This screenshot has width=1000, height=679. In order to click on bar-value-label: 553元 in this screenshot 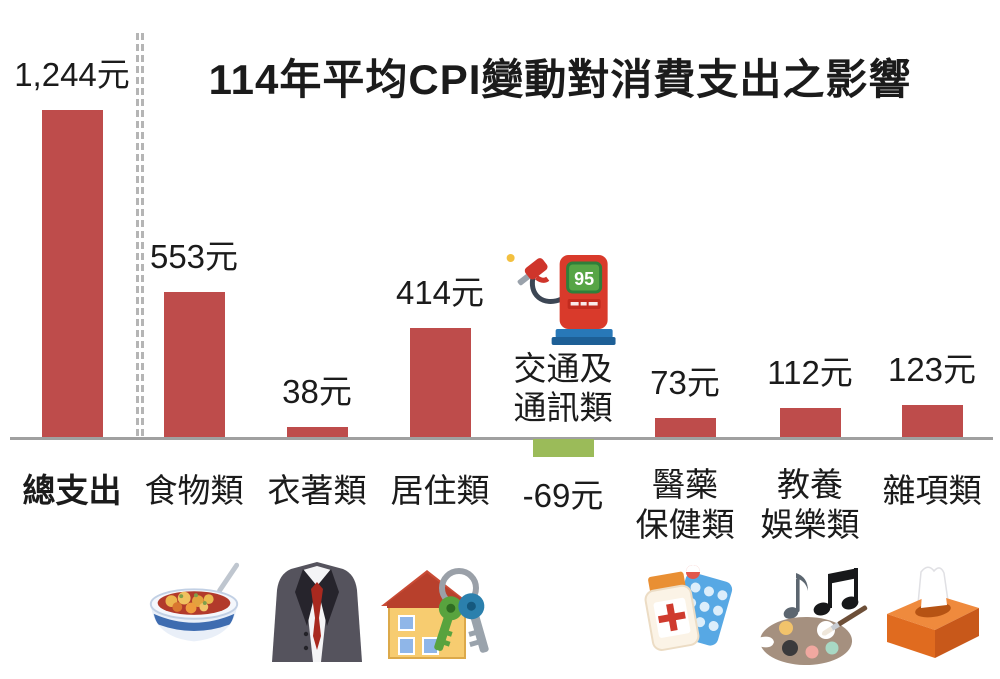, I will do `click(194, 256)`.